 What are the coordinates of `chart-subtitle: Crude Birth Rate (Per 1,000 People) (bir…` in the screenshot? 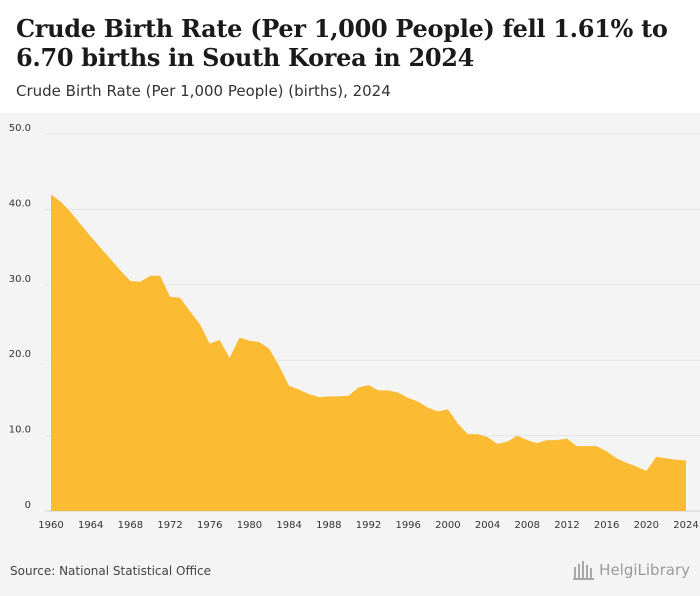 It's located at (203, 91).